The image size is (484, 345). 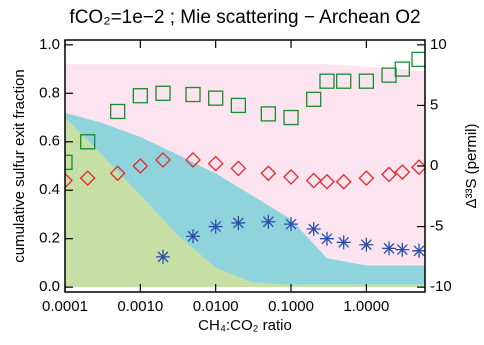 What do you see at coordinates (49, 189) in the screenshot?
I see `y-tick-label: 0.4` at bounding box center [49, 189].